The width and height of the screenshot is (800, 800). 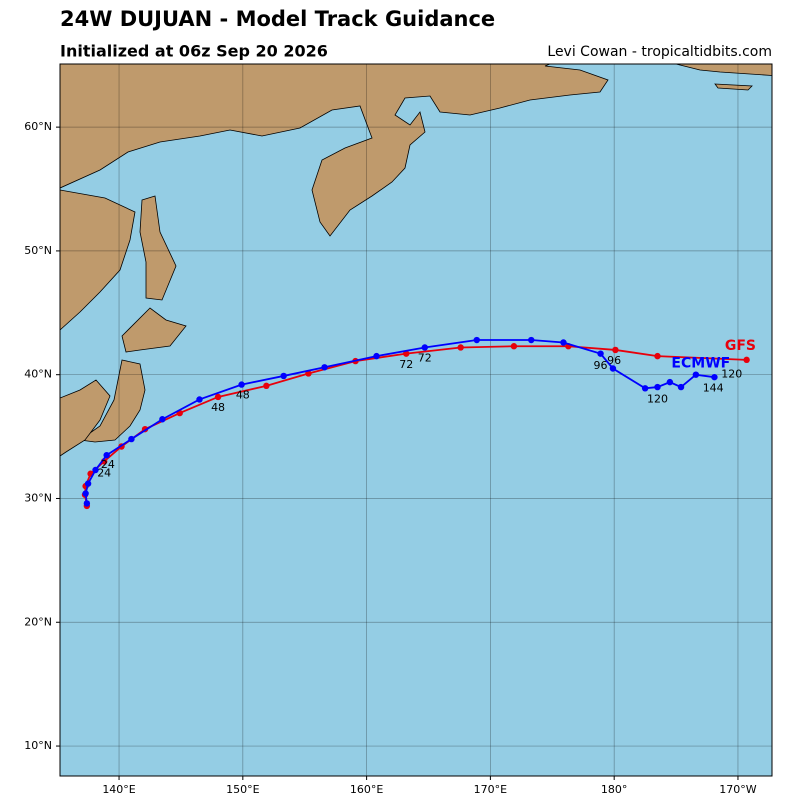 What do you see at coordinates (700, 364) in the screenshot?
I see `model-name: ECMWF` at bounding box center [700, 364].